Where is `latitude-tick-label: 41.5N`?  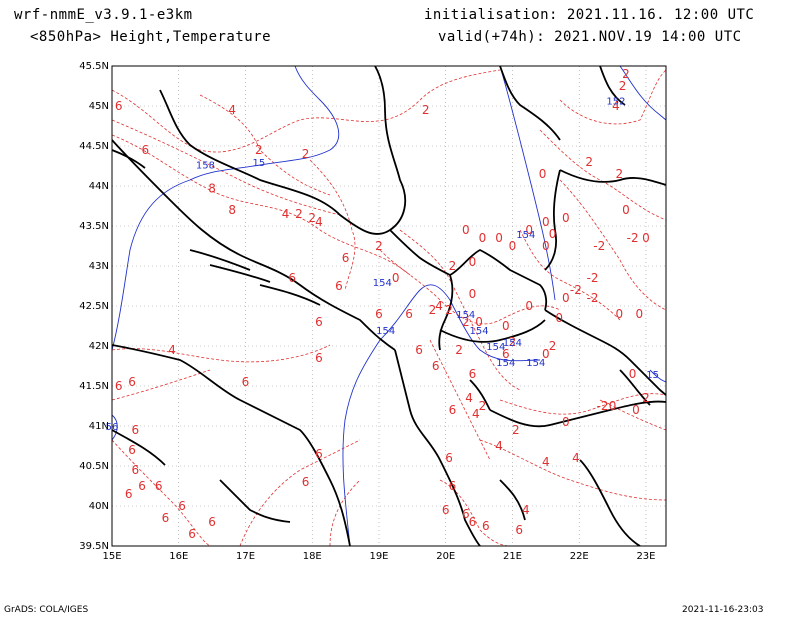
latitude-tick-label: 41.5N is located at coordinates (94, 386).